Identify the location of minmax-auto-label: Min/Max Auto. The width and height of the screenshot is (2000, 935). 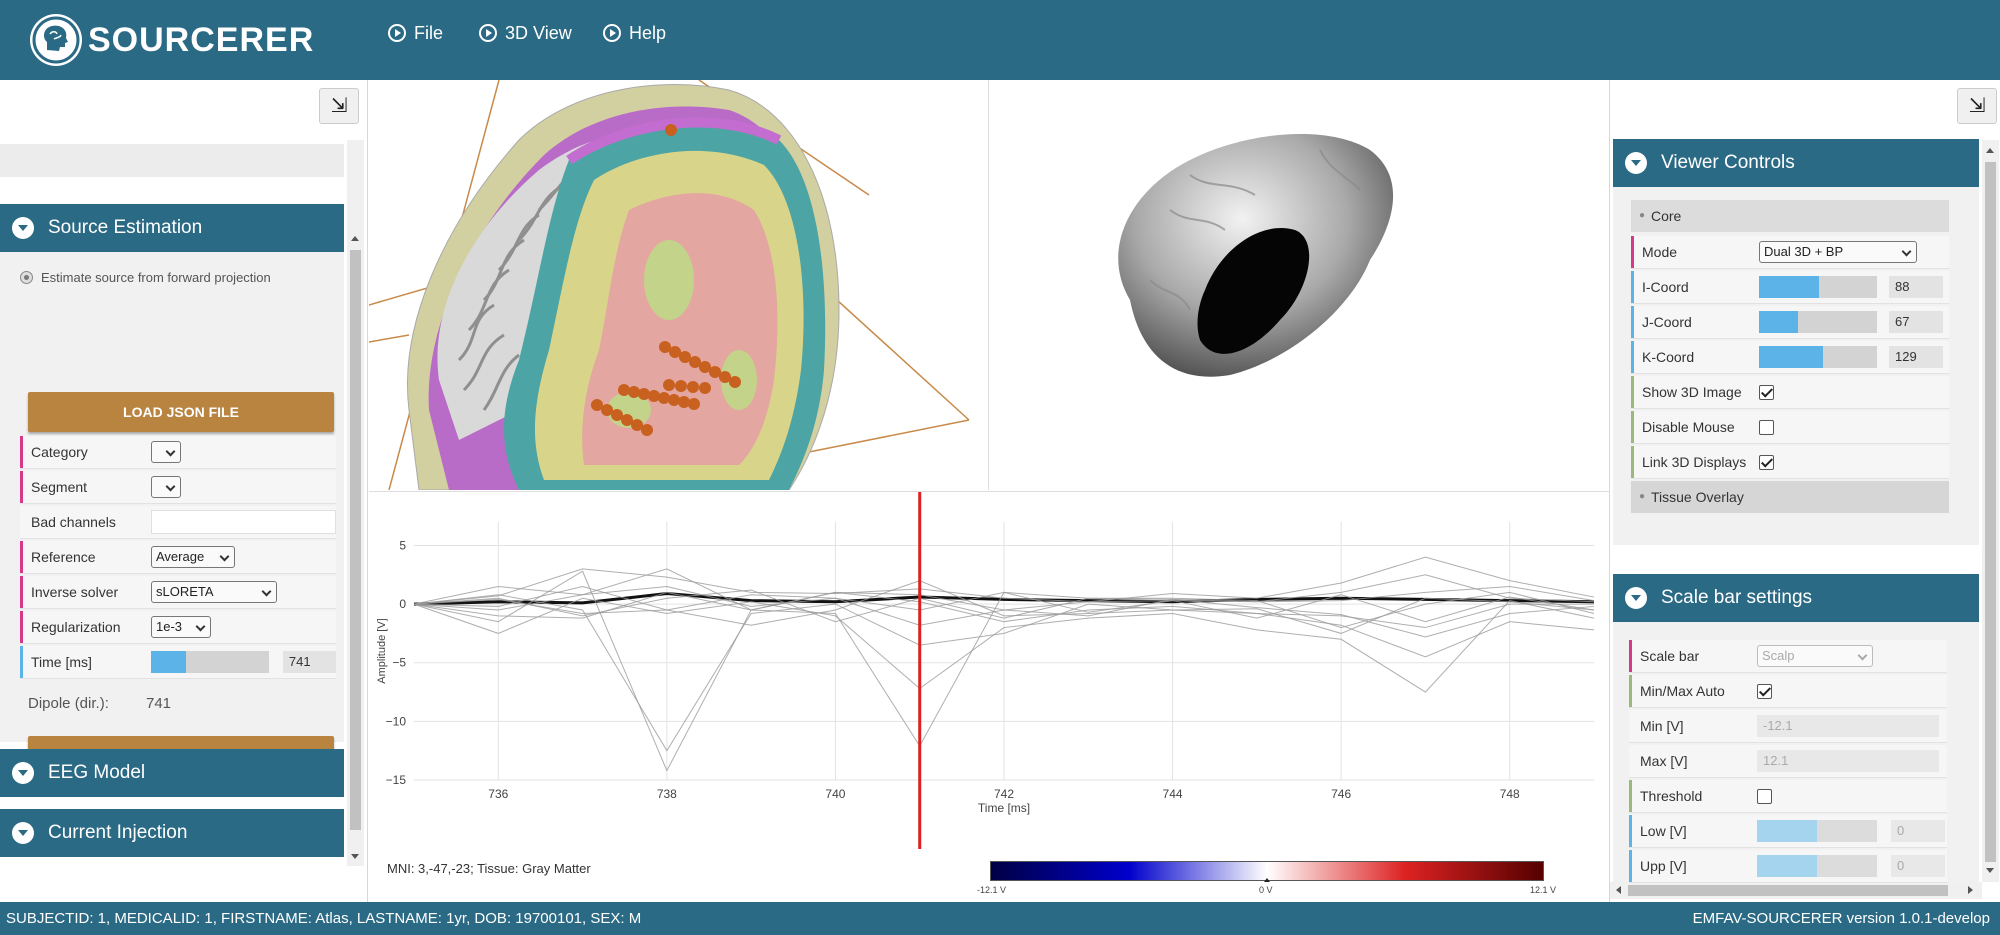
(1682, 691).